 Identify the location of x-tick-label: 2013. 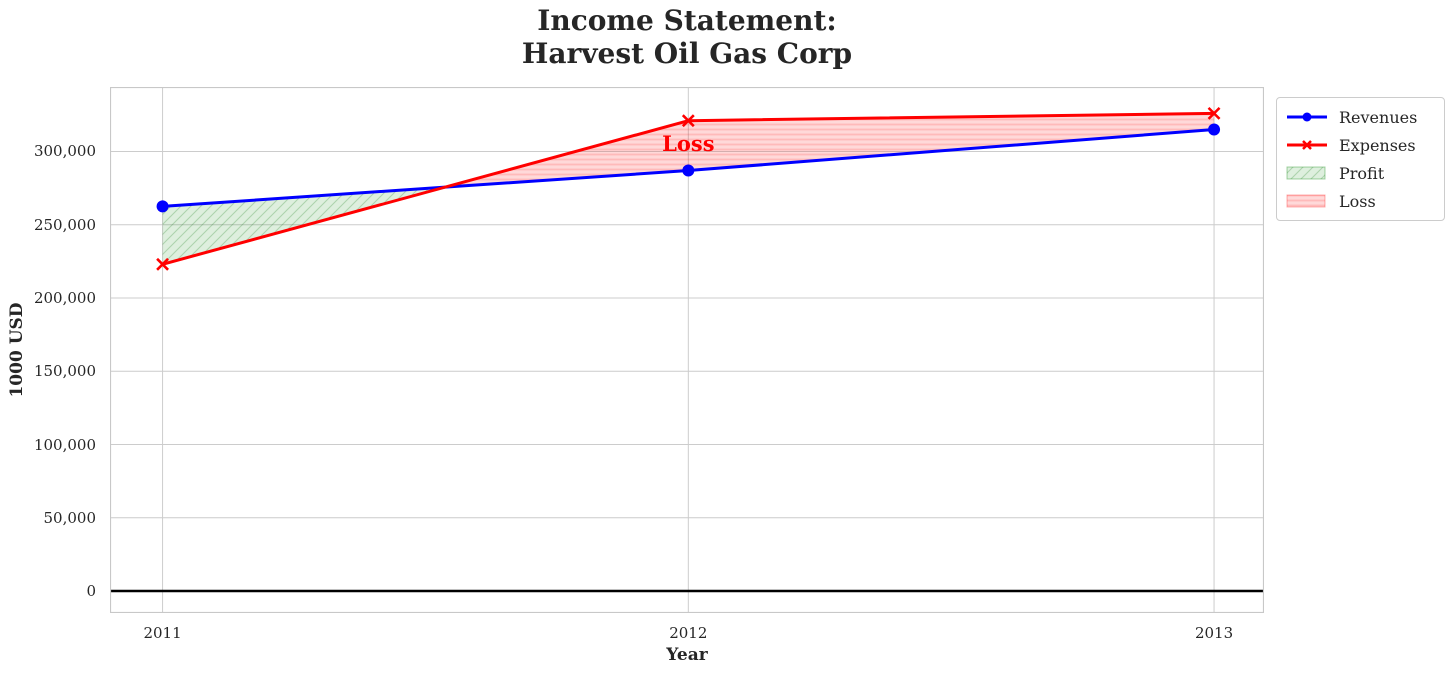
(1214, 633).